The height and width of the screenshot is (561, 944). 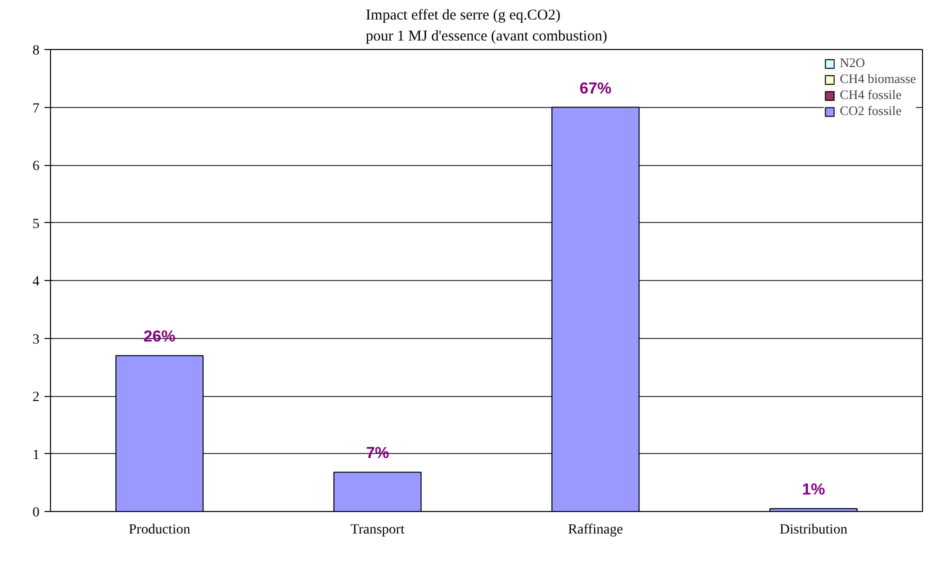 I want to click on legend-label: CO2 fossile, so click(x=871, y=111).